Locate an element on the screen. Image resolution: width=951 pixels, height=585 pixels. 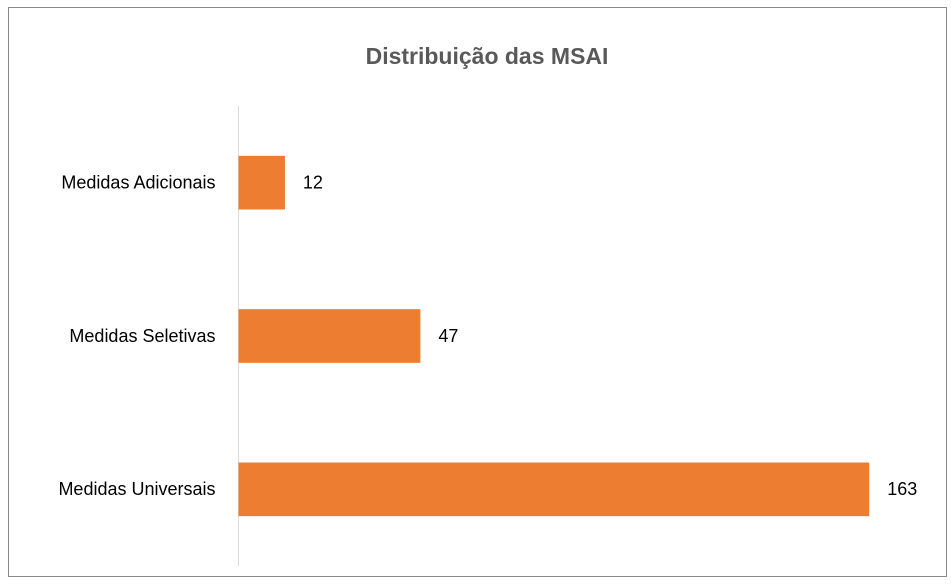
chart-title: Distribuição das MSAI is located at coordinates (487, 56).